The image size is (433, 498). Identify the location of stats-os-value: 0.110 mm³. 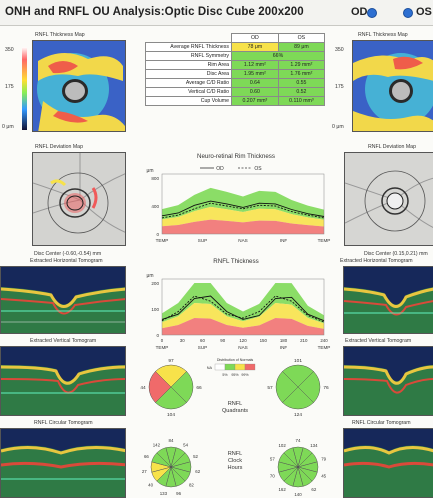
(301, 101).